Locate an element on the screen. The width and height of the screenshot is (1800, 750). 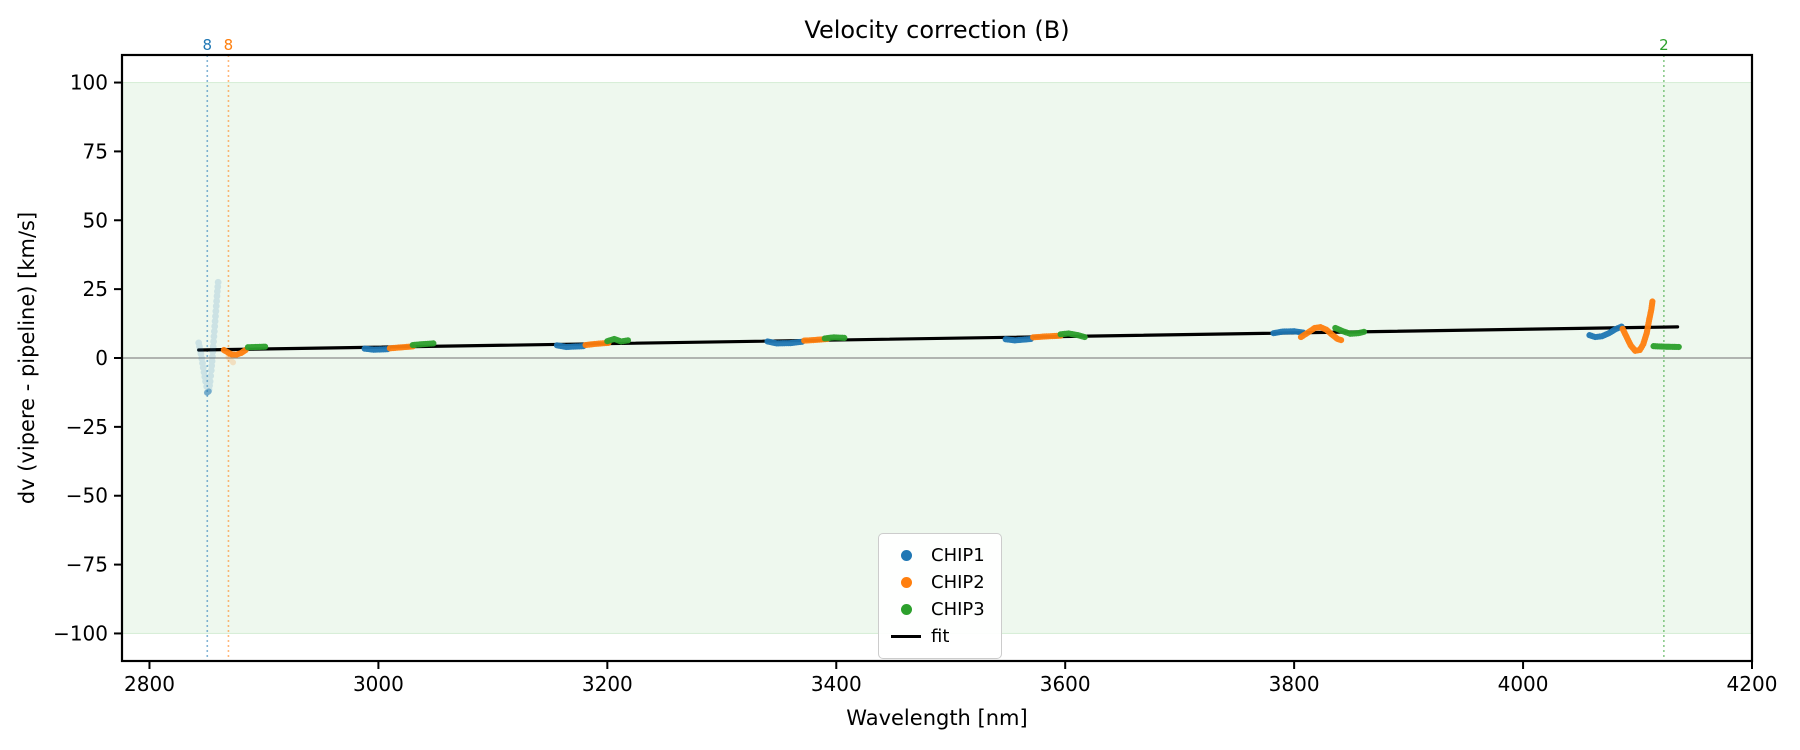
svg-text: 3400 is located at coordinates (836, 684).